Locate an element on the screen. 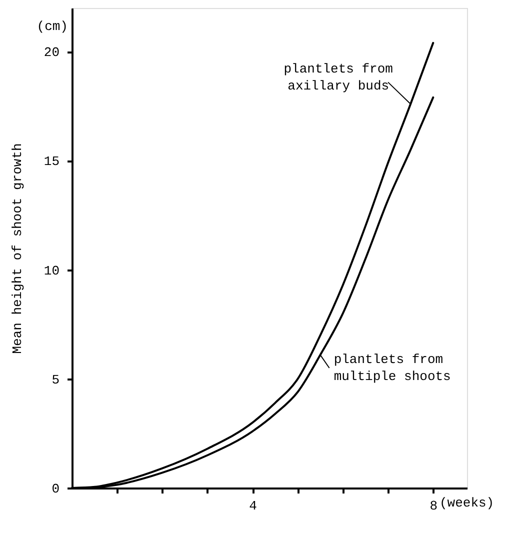 The width and height of the screenshot is (532, 535). y-tick-label: 0 is located at coordinates (56, 489).